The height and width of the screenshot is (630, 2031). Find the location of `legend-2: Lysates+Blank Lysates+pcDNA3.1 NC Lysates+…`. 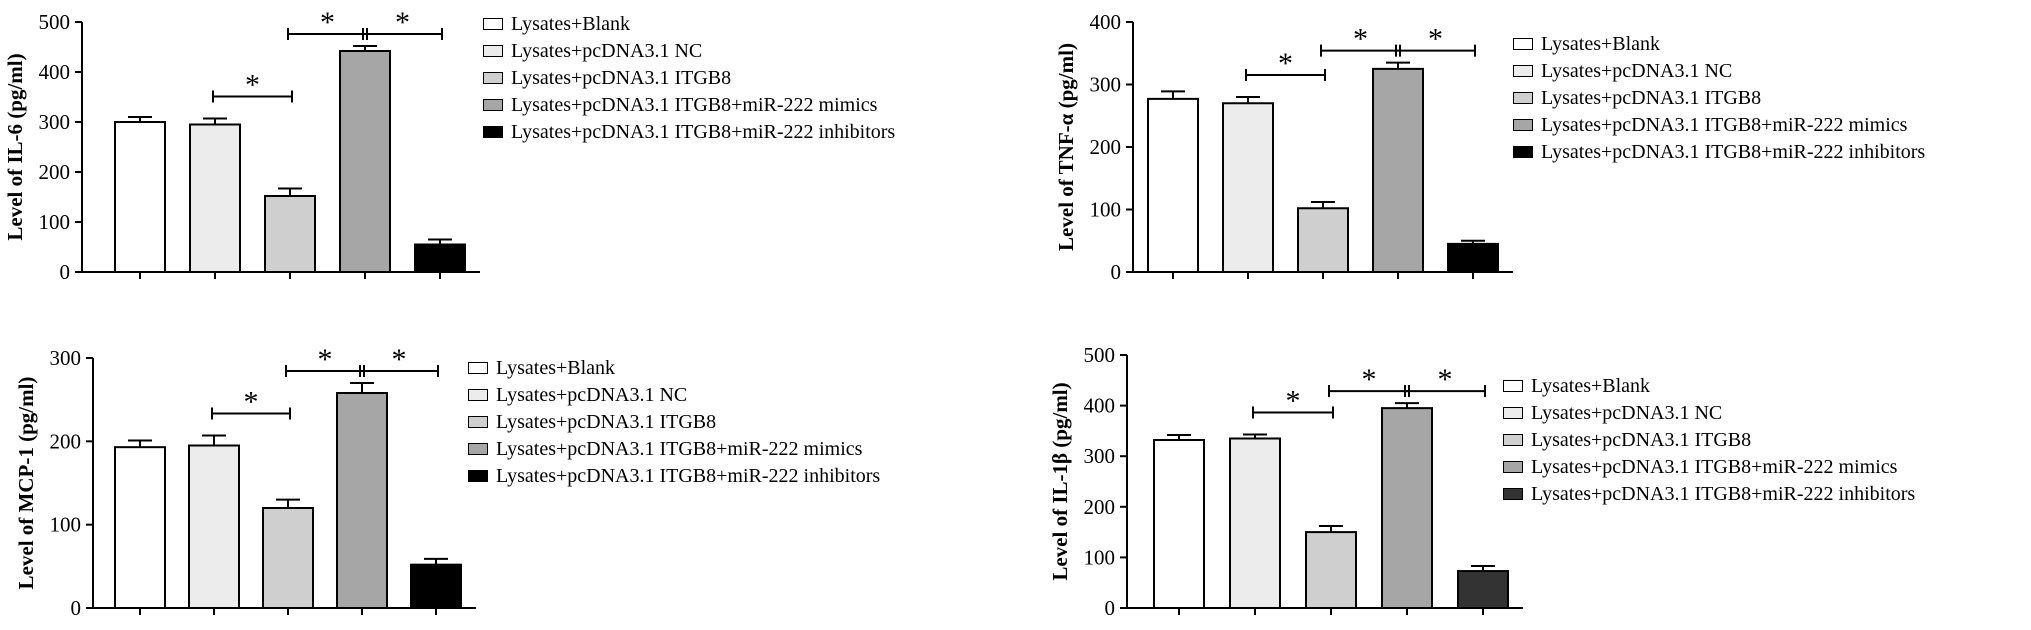

legend-2: Lysates+Blank Lysates+pcDNA3.1 NC Lysates+… is located at coordinates (1719, 97).